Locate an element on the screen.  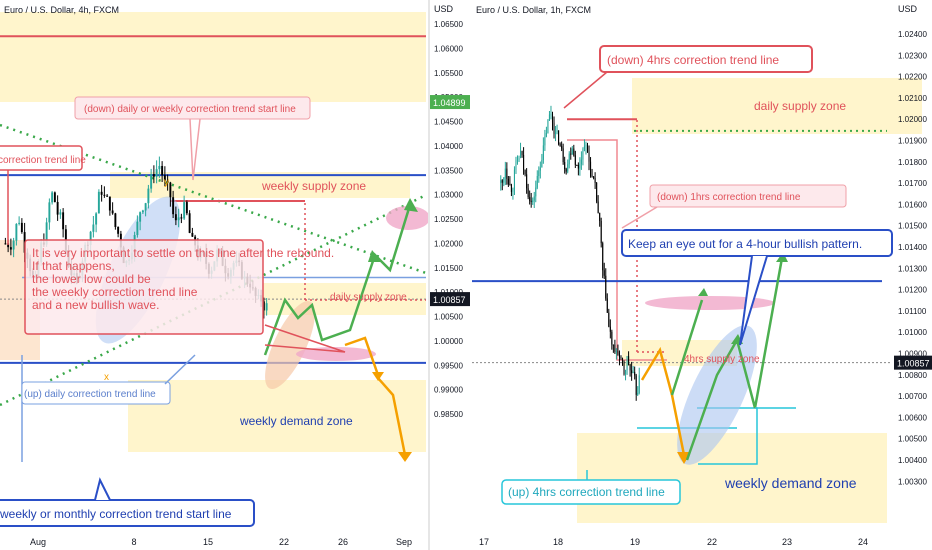
important-note-box is located at coordinates (144, 287).